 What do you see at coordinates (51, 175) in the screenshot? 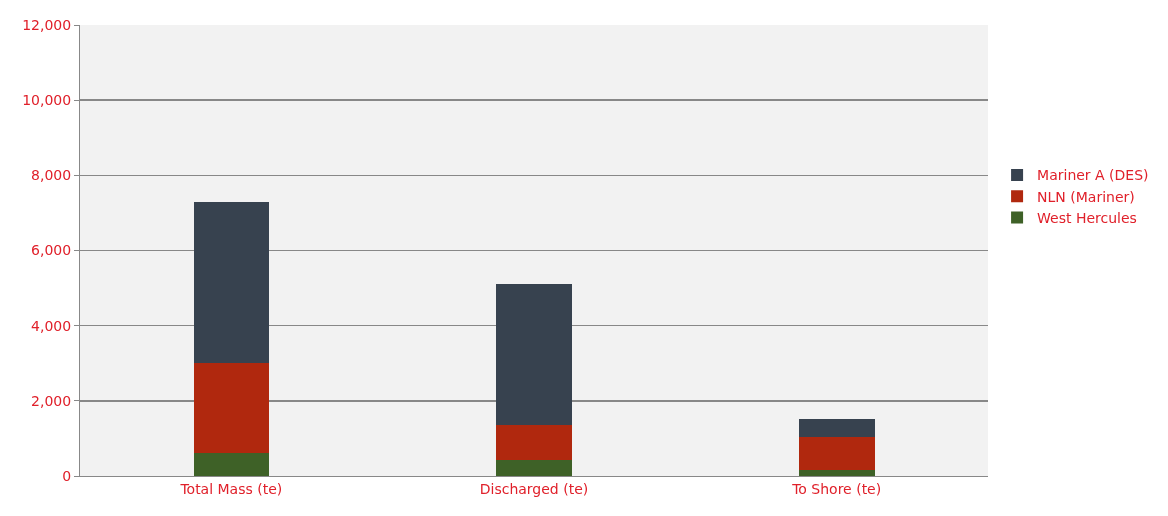
I see `y-tick-label: 8,000` at bounding box center [51, 175].